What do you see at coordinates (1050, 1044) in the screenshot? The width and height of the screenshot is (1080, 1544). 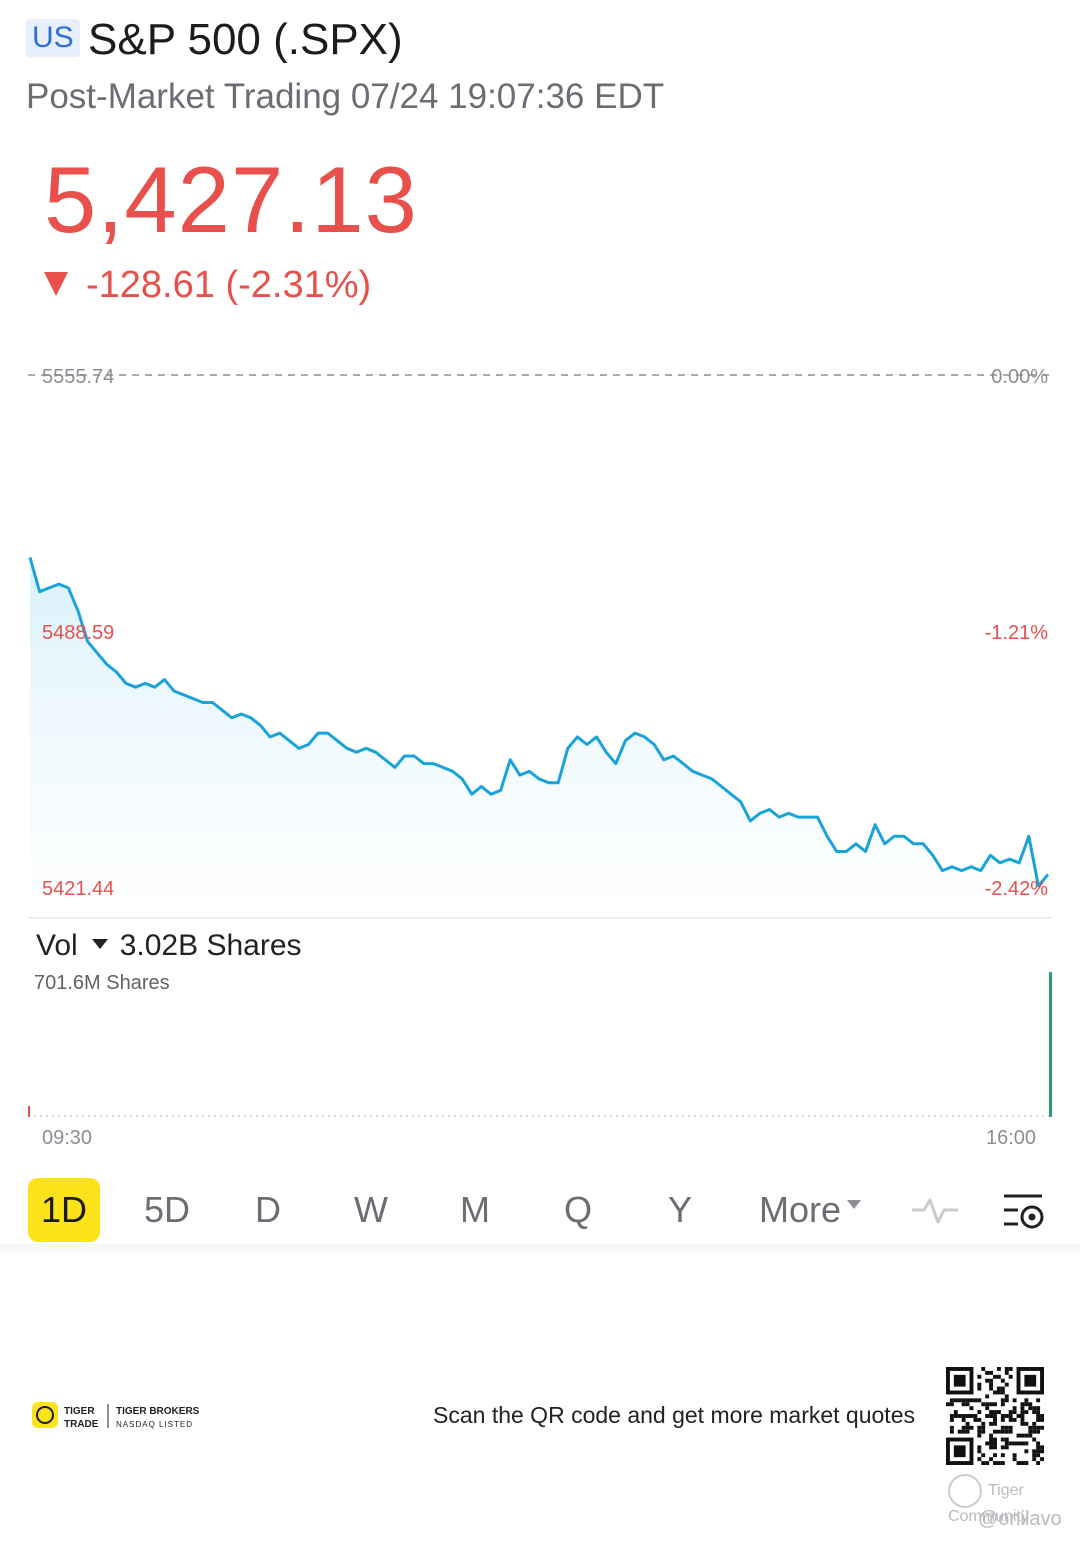 I see `volume-bar-close` at bounding box center [1050, 1044].